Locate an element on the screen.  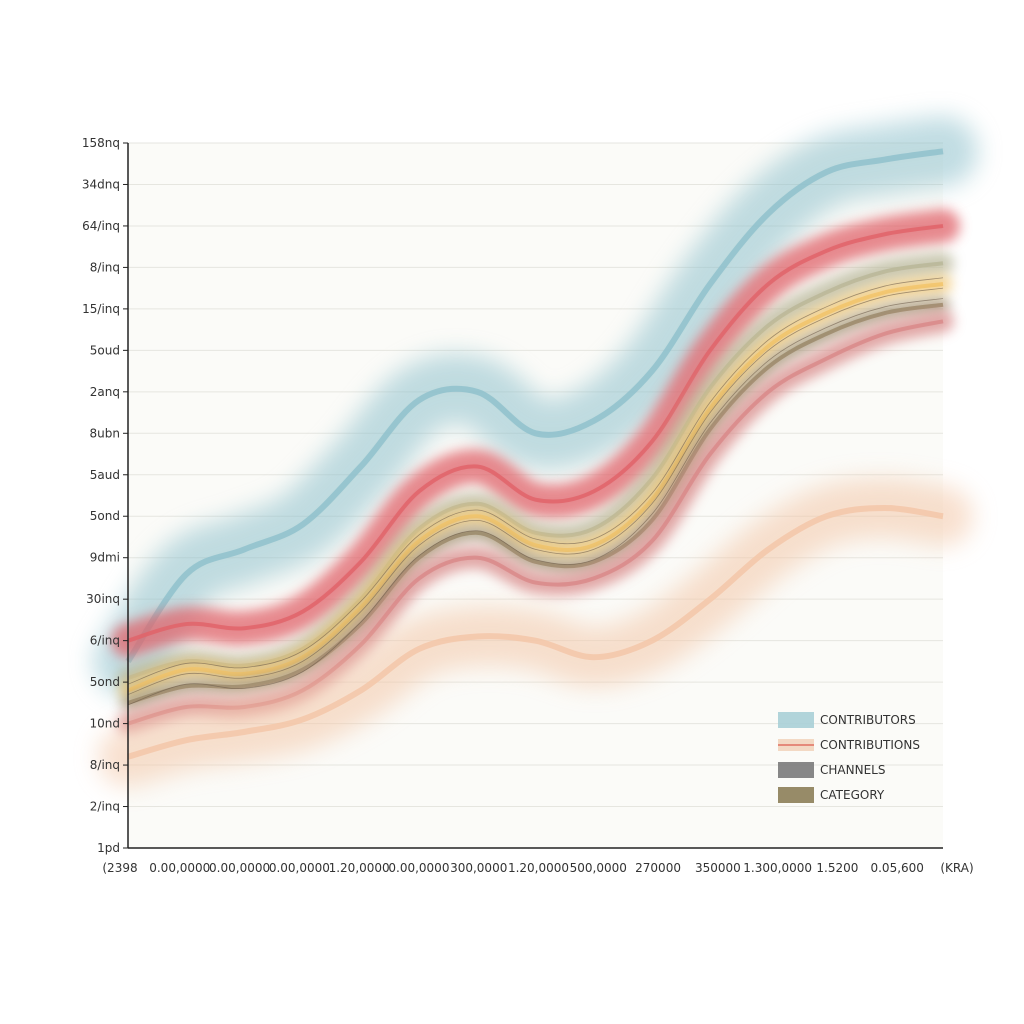
x-tick-label: 300,0000 is located at coordinates (478, 868).